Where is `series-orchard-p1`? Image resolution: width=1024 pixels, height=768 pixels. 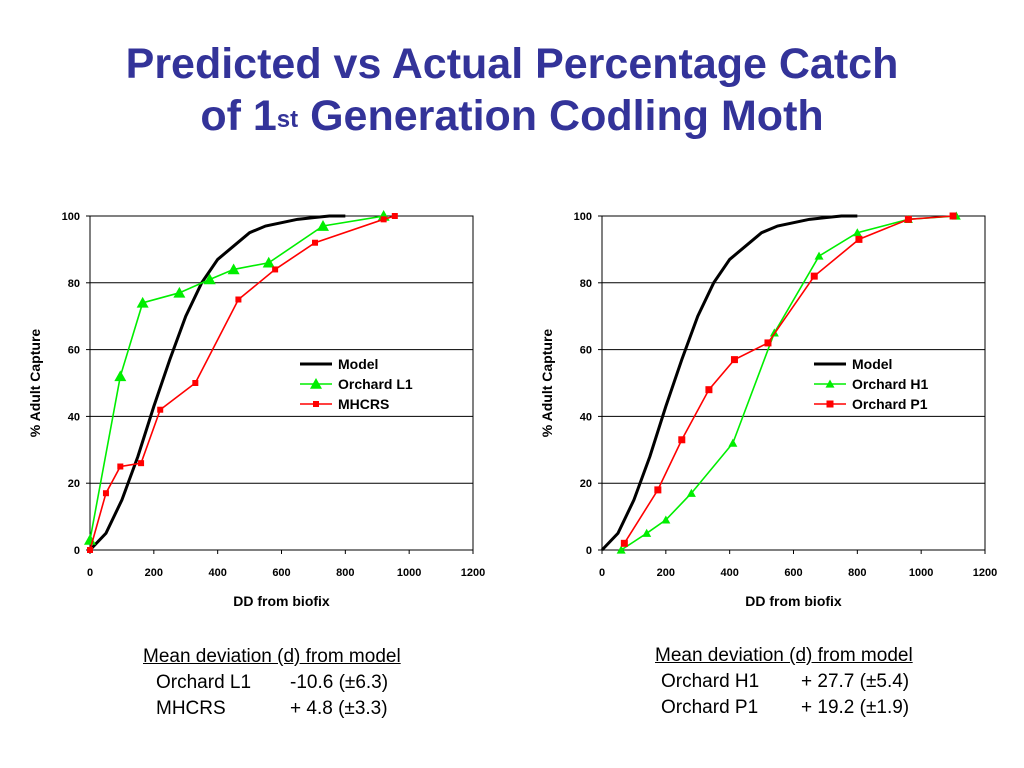
series-orchard-p1 is located at coordinates (788, 379).